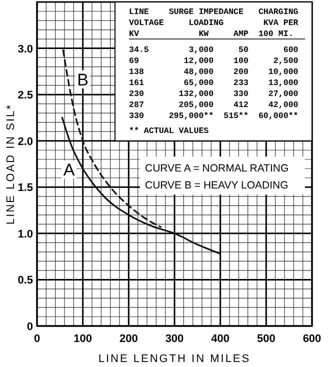 This screenshot has height=367, width=336. Describe the element at coordinates (37, 339) in the screenshot. I see `x-tick-label: 0` at that location.